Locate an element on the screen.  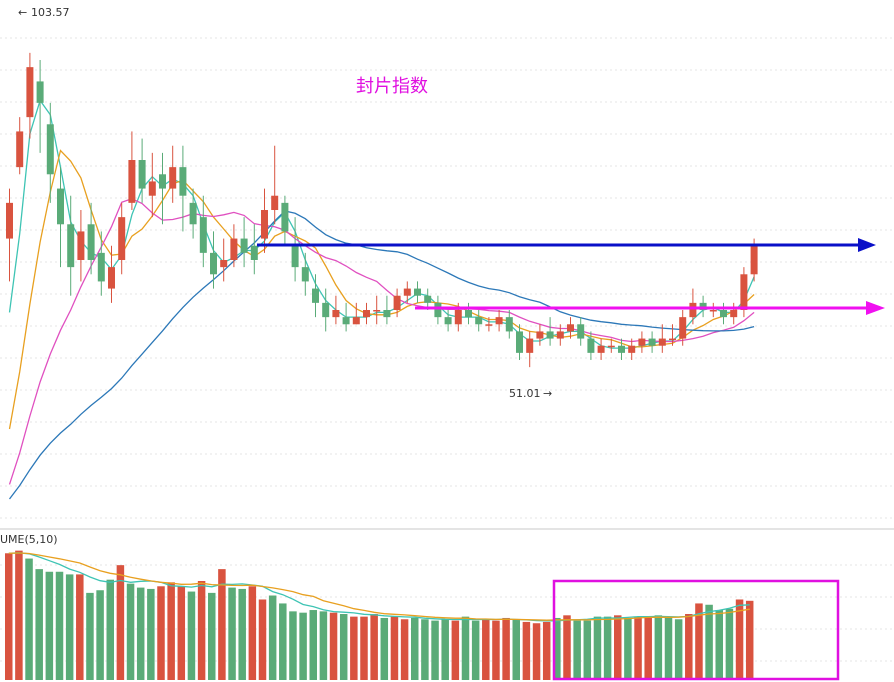
high-marker-arrow: ← is located at coordinates (22, 12).